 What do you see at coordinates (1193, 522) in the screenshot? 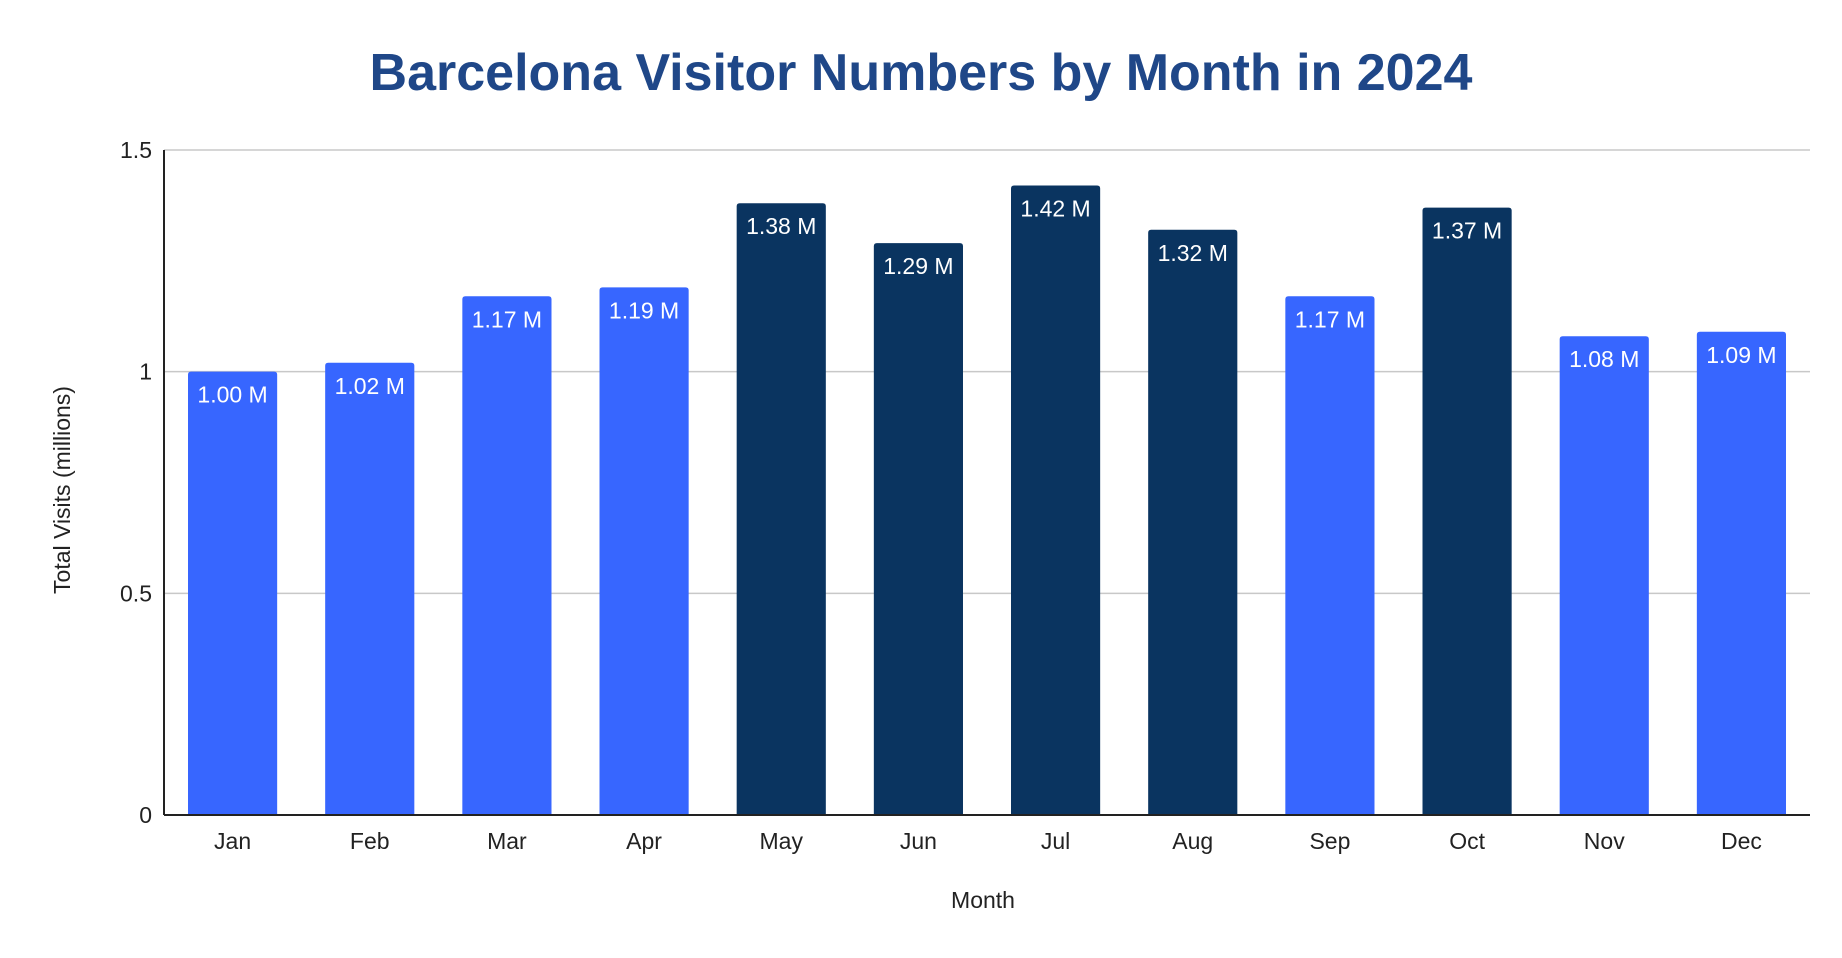
I see `bar-aug` at bounding box center [1193, 522].